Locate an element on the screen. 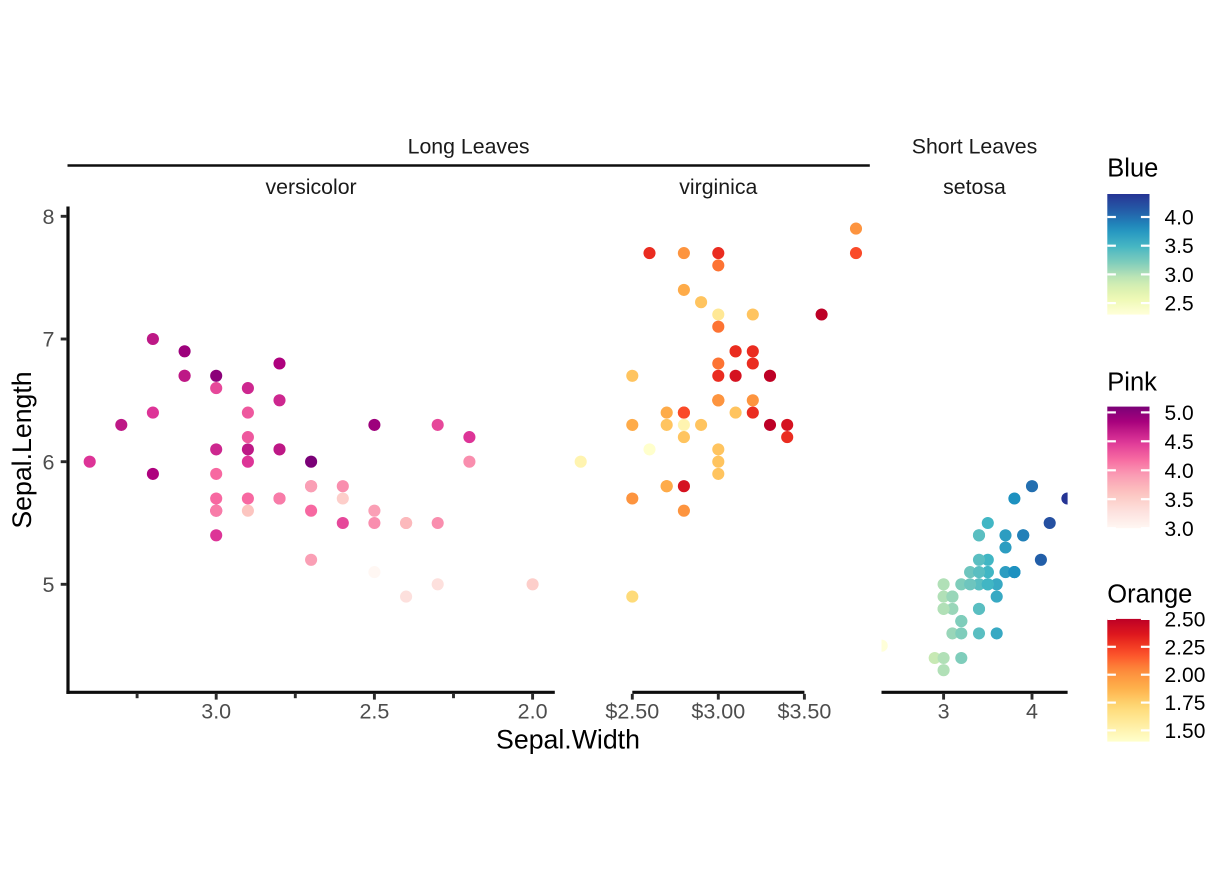 Image resolution: width=1232 pixels, height=880 pixels. svg-text: 2.00 is located at coordinates (1185, 675).